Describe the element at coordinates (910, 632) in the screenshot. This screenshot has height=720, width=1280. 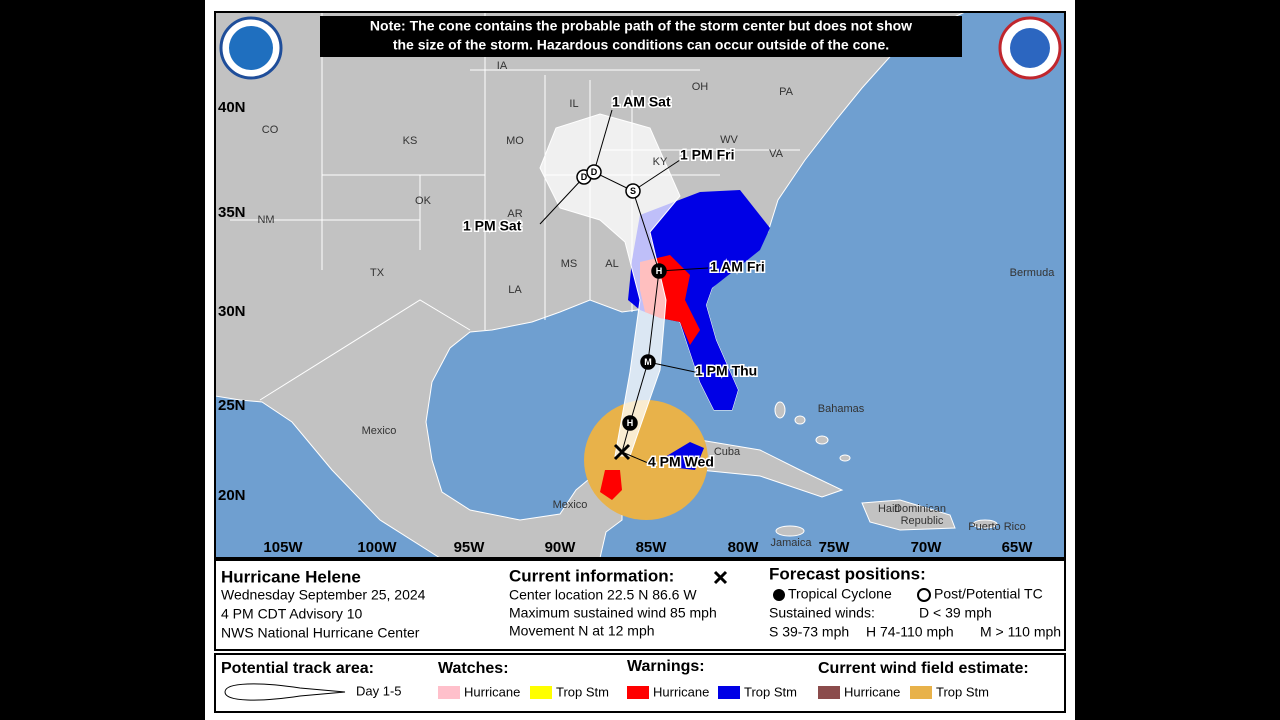
I see `forecast-item: H 74-110 mph` at that location.